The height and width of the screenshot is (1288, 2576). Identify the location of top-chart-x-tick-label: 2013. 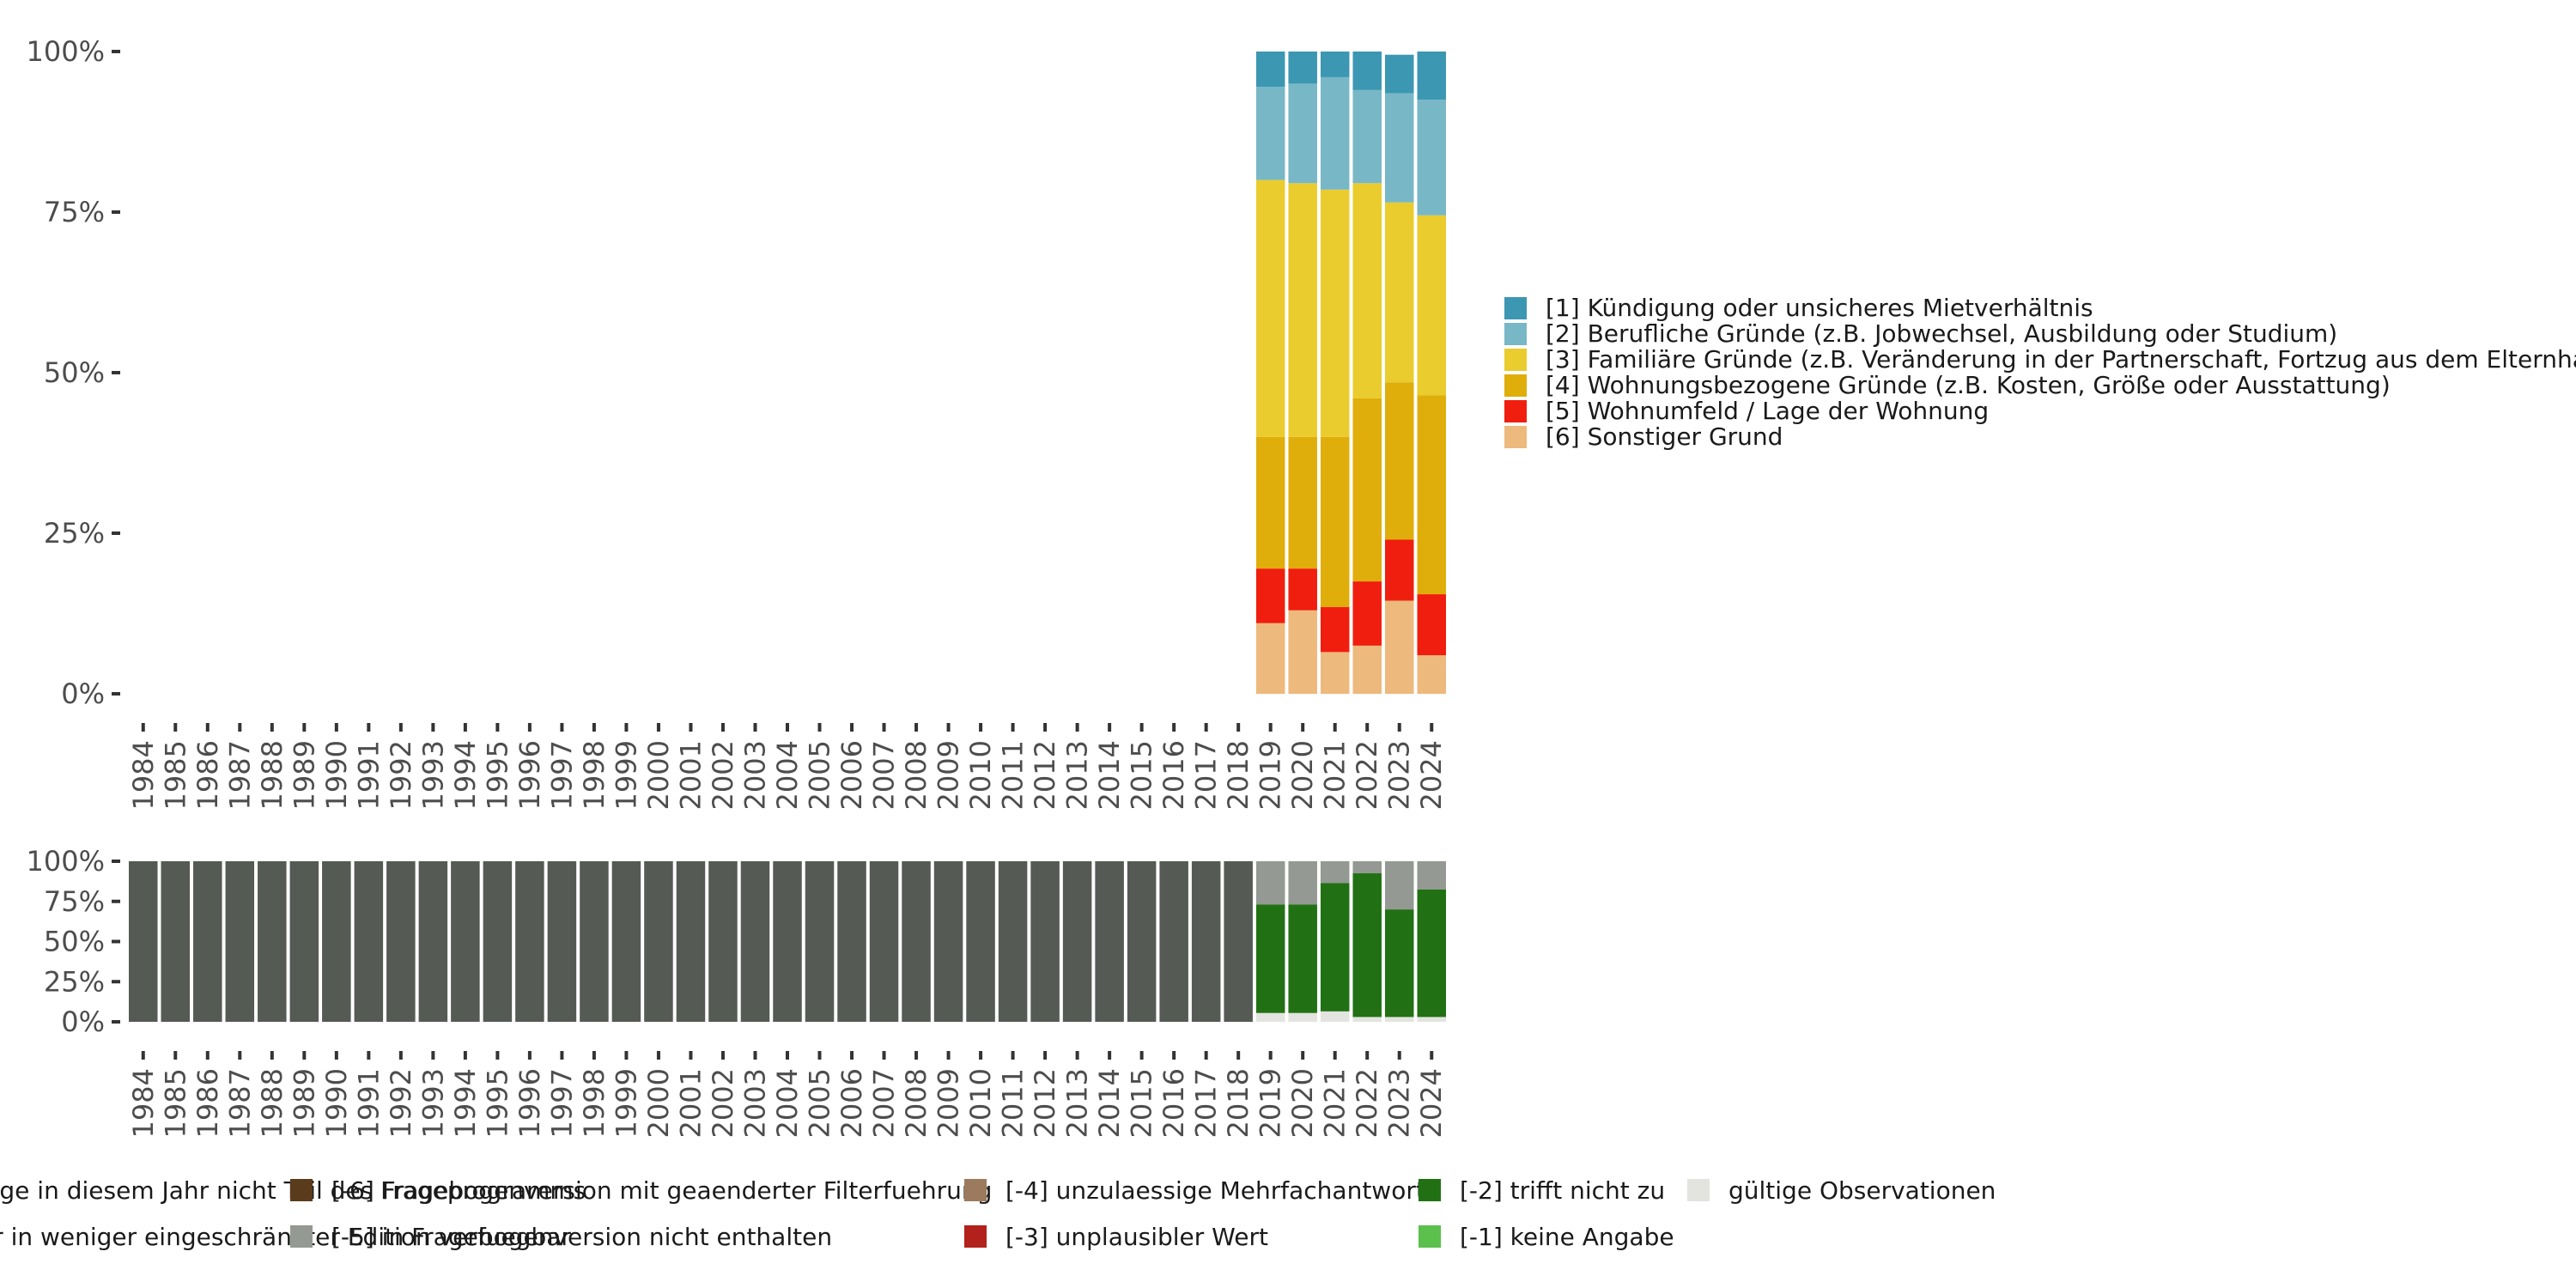
(1078, 775).